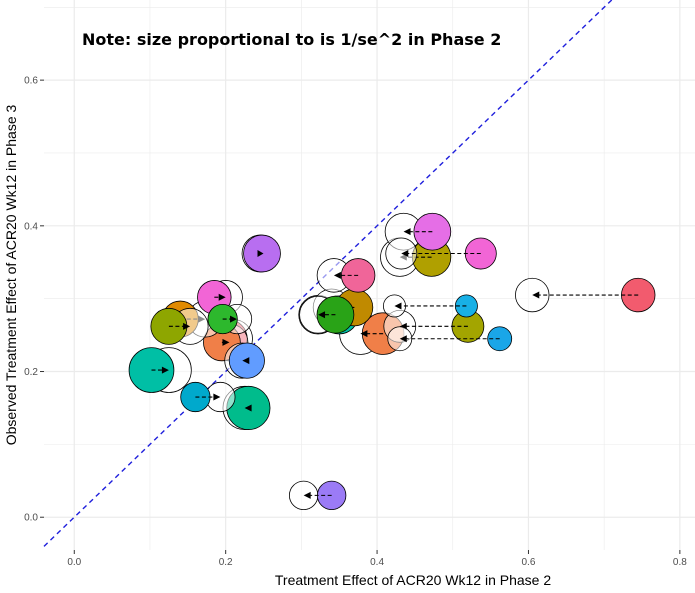  I want to click on x-axis-ticks: 0.0 0.2 0.4 0.6 0.8, so click(377, 559).